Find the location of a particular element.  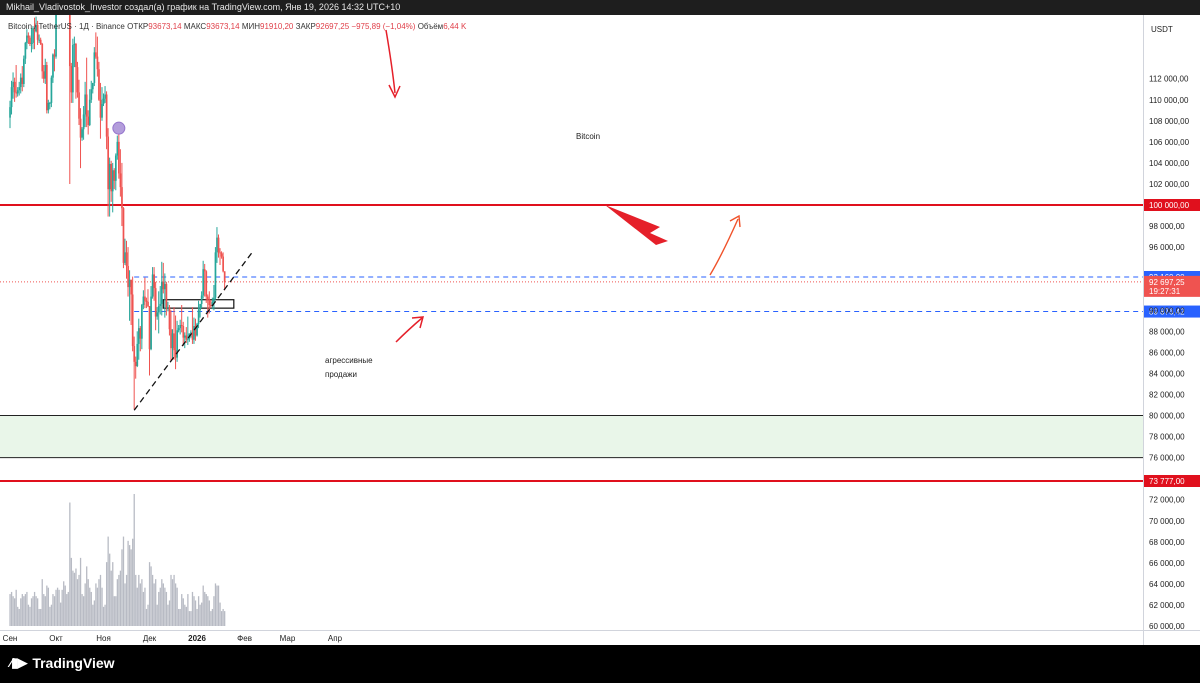

selling-label-line2: продажи is located at coordinates (341, 374).